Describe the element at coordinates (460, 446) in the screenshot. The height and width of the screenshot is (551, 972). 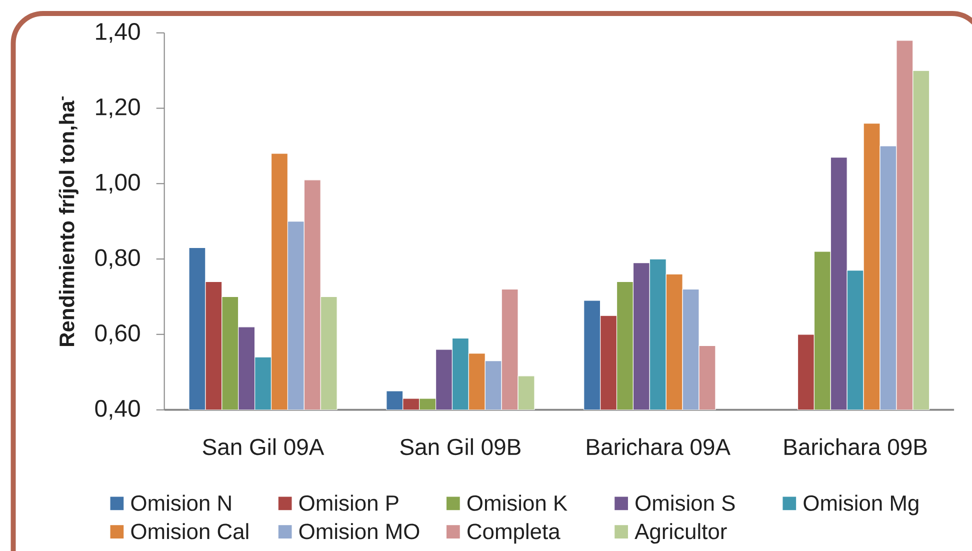
I see `x-tick-label: San Gil 09B` at that location.